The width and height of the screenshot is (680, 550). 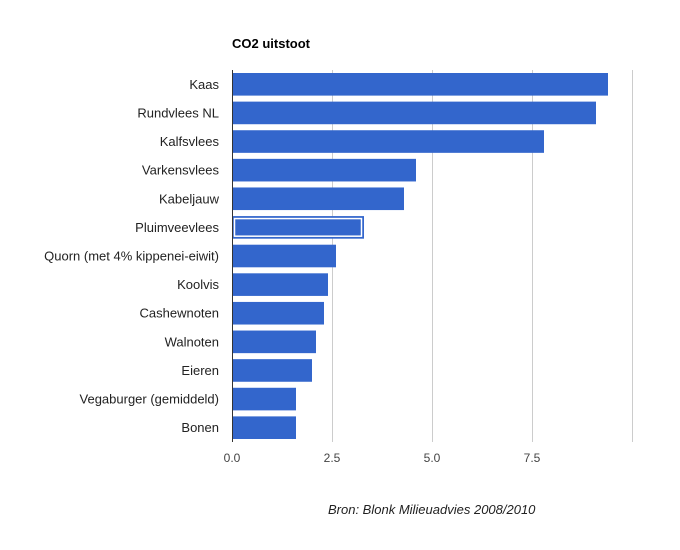 I want to click on category-label: Vegaburger (gemiddeld), so click(x=149, y=399).